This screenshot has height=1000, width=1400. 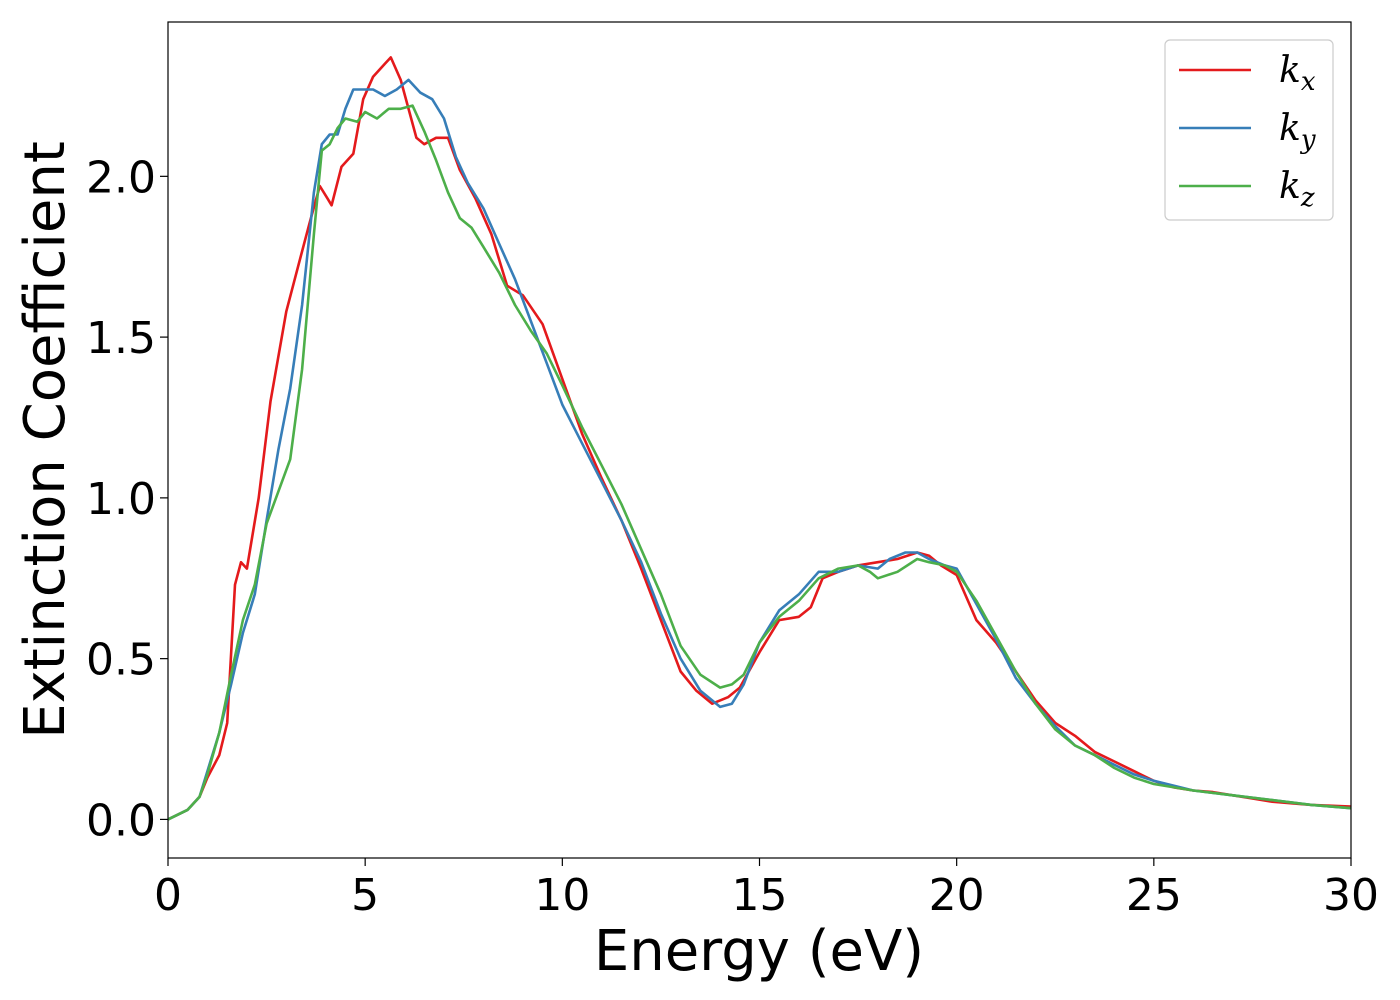 What do you see at coordinates (1297, 73) in the screenshot?
I see `legend-label-kx: kx` at bounding box center [1297, 73].